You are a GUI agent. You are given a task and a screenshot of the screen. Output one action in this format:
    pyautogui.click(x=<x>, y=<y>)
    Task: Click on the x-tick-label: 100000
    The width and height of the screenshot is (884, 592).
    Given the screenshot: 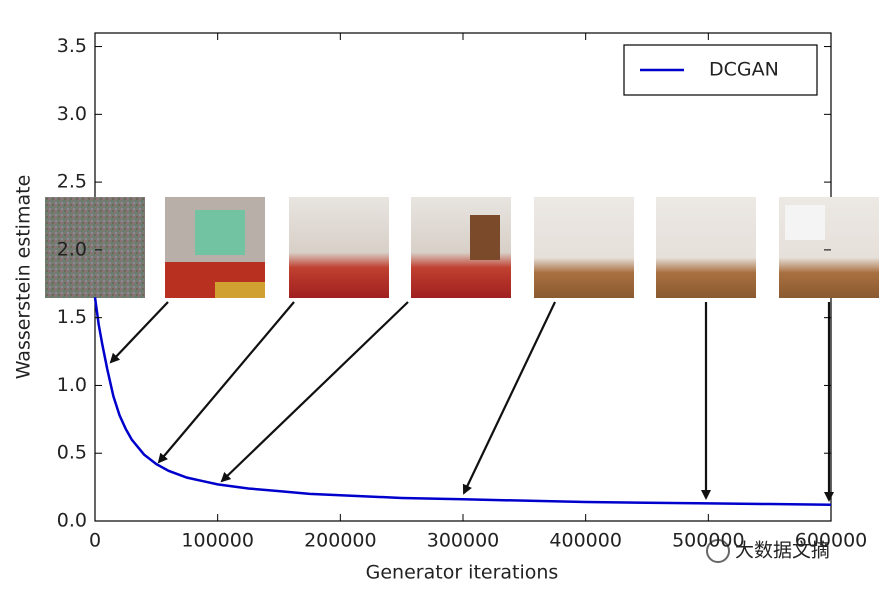 What is the action you would take?
    pyautogui.click(x=217, y=541)
    